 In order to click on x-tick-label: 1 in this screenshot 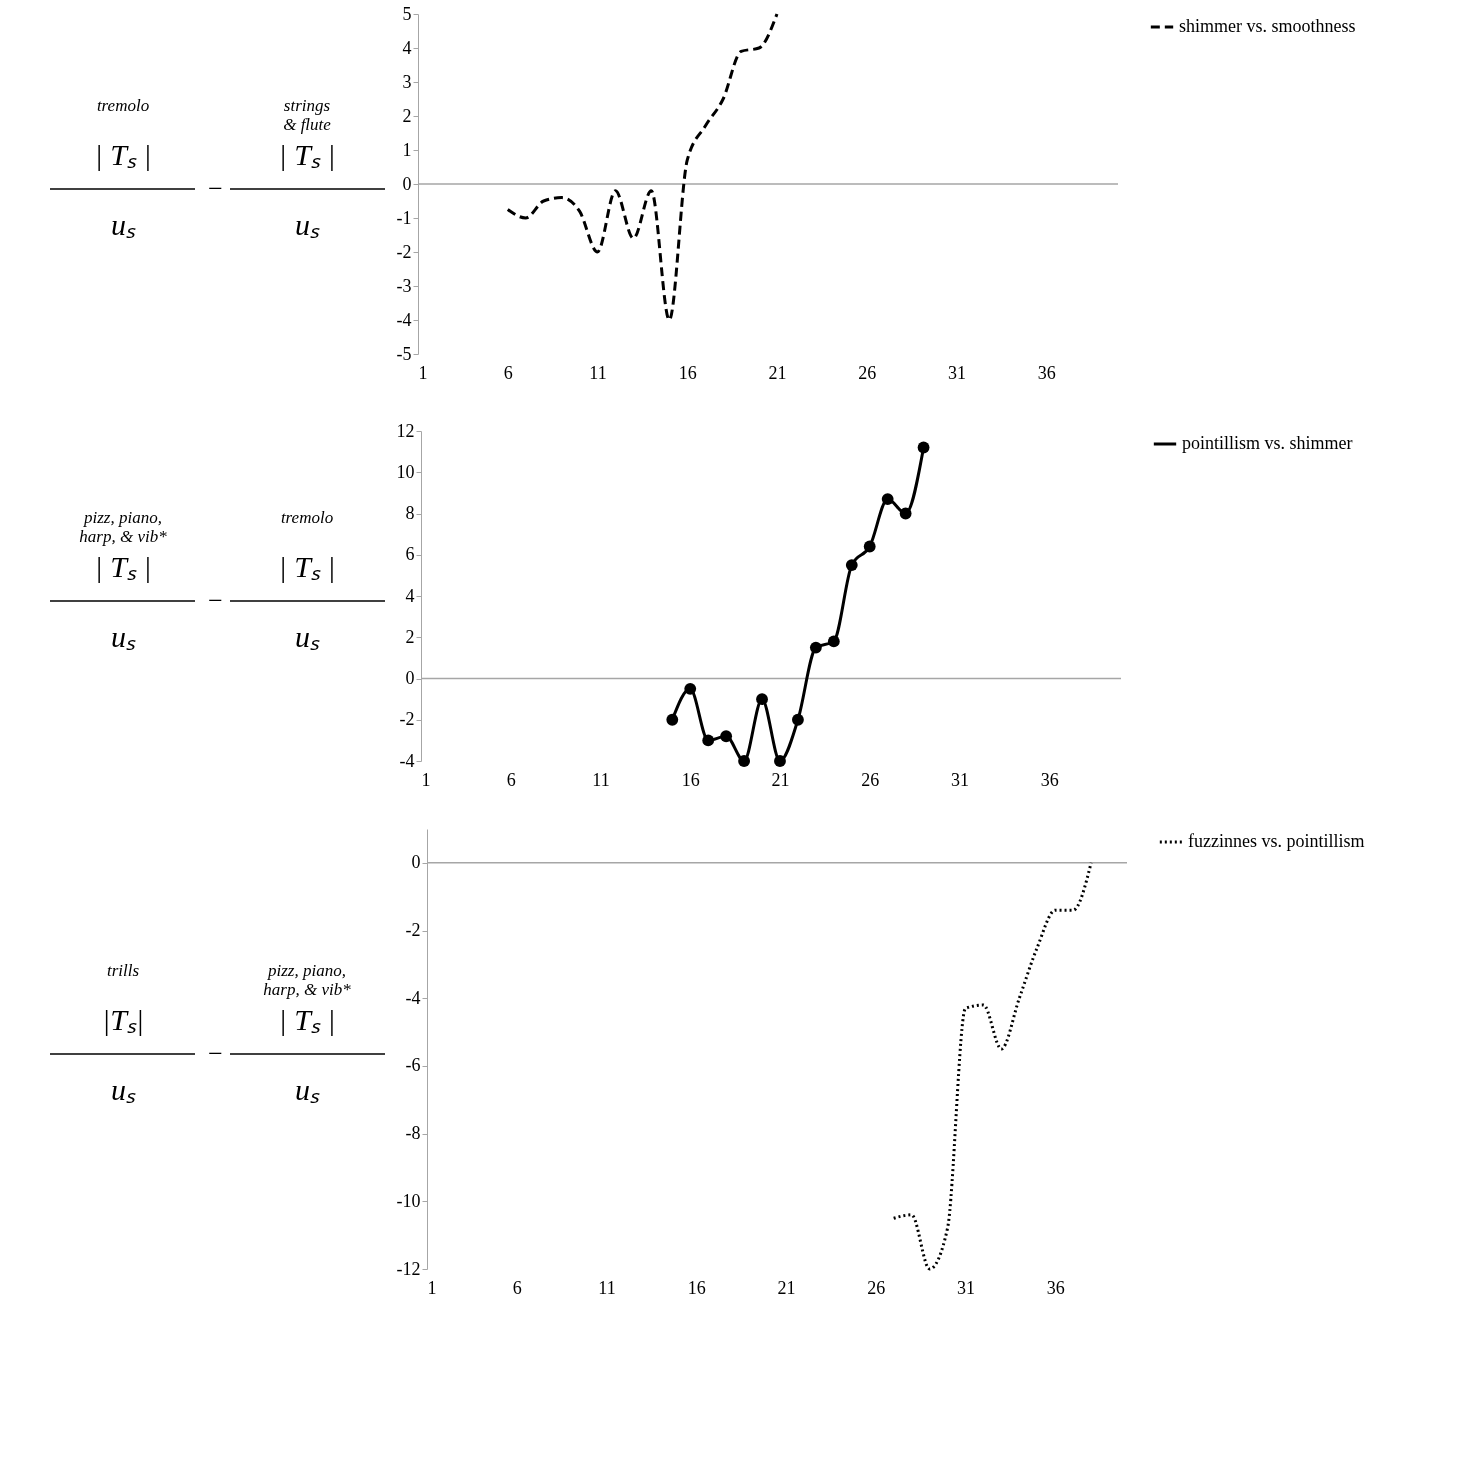, I will do `click(432, 1287)`.